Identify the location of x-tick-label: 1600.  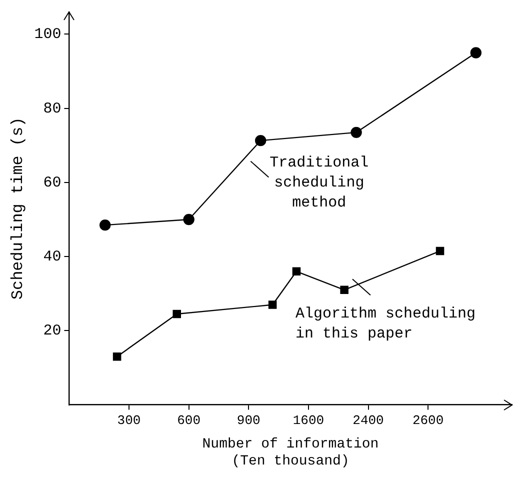
(308, 420).